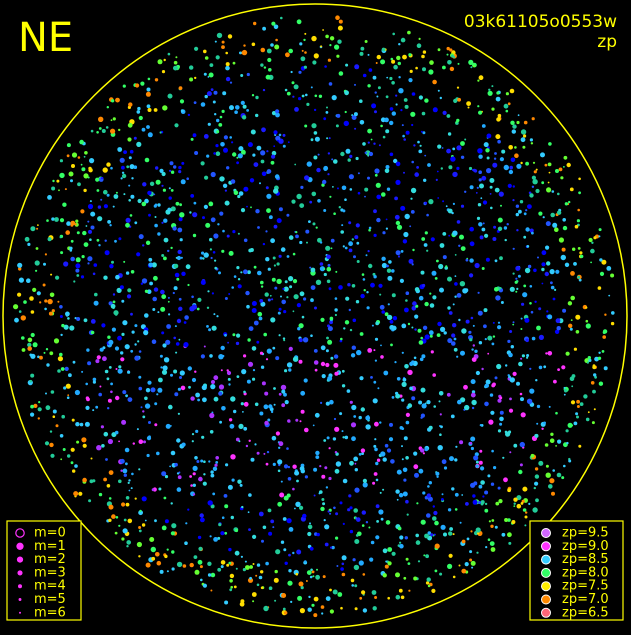  What do you see at coordinates (546, 546) in the screenshot?
I see `zp-symbol` at bounding box center [546, 546].